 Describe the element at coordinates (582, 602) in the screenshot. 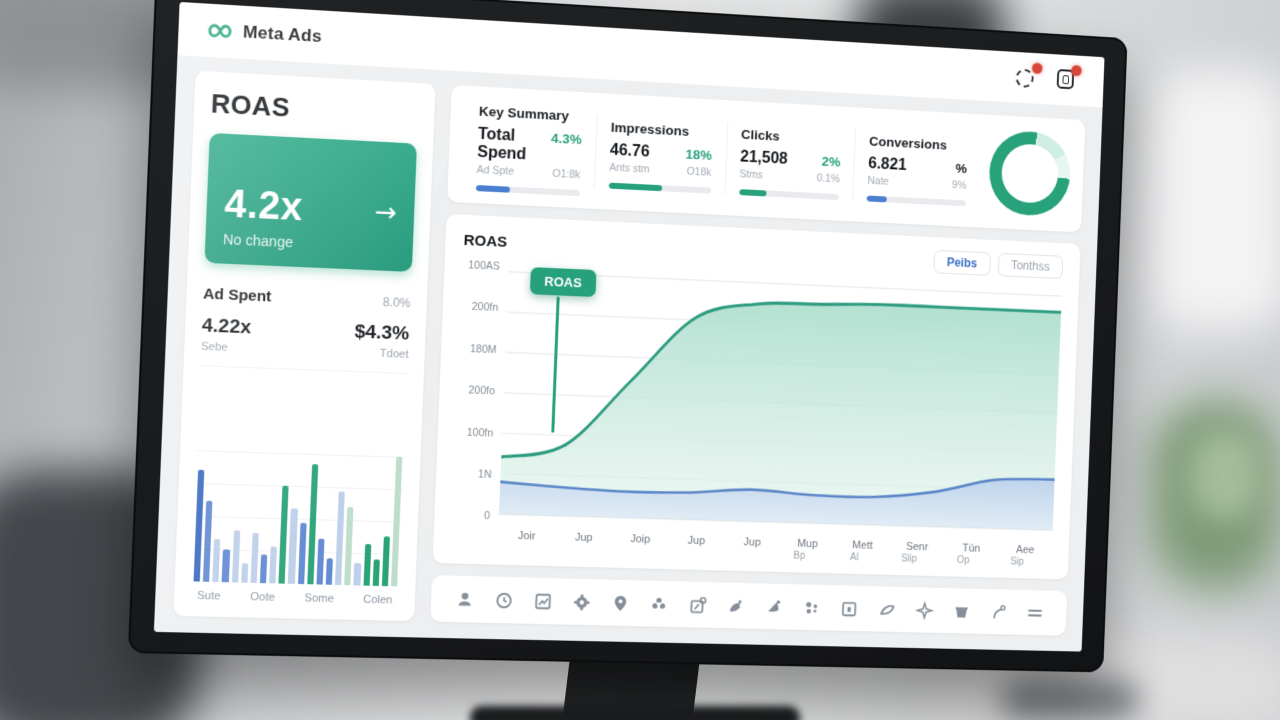

I see `gear-icon` at that location.